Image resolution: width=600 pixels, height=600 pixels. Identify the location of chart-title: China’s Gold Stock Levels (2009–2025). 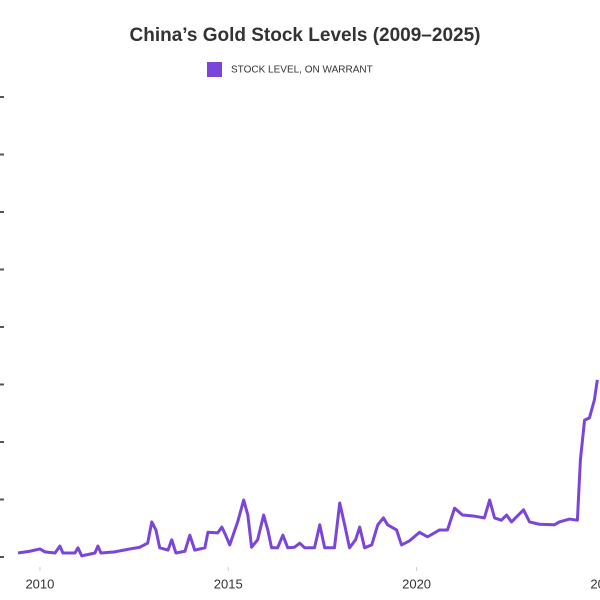
(305, 35).